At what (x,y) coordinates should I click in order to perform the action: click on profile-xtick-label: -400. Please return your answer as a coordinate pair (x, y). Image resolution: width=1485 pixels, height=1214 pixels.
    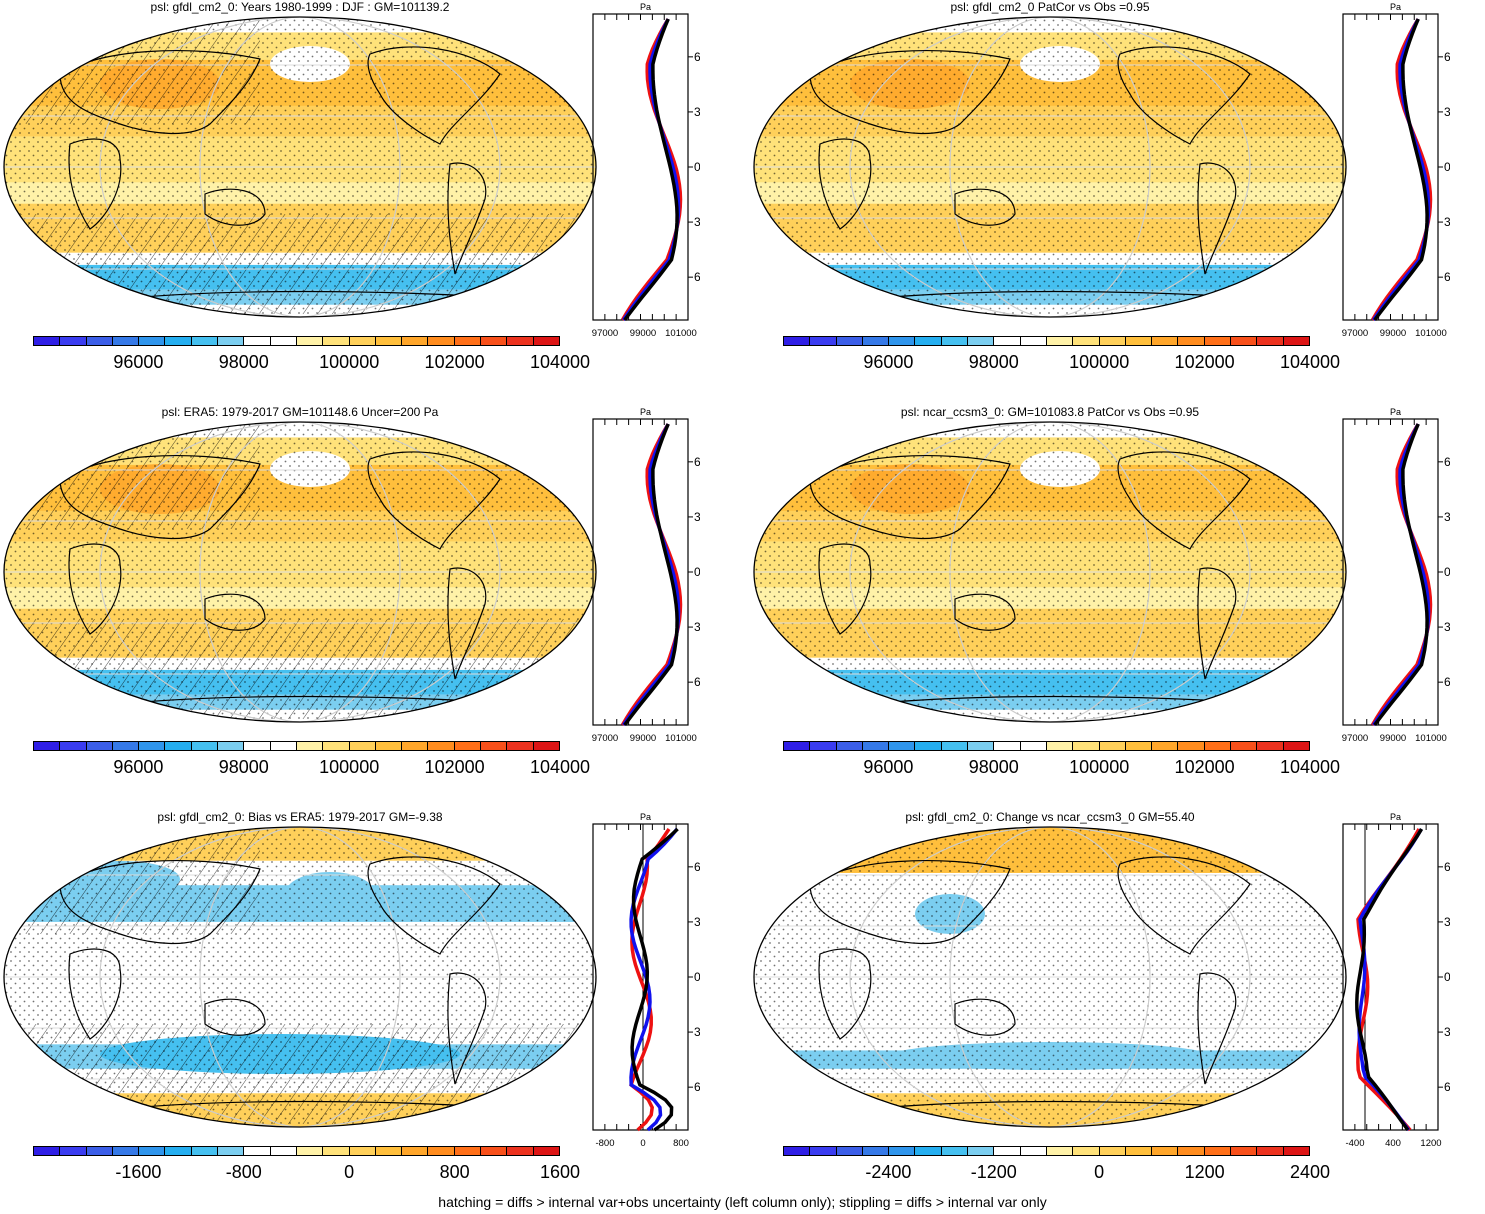
    Looking at the image, I should click on (1354, 1143).